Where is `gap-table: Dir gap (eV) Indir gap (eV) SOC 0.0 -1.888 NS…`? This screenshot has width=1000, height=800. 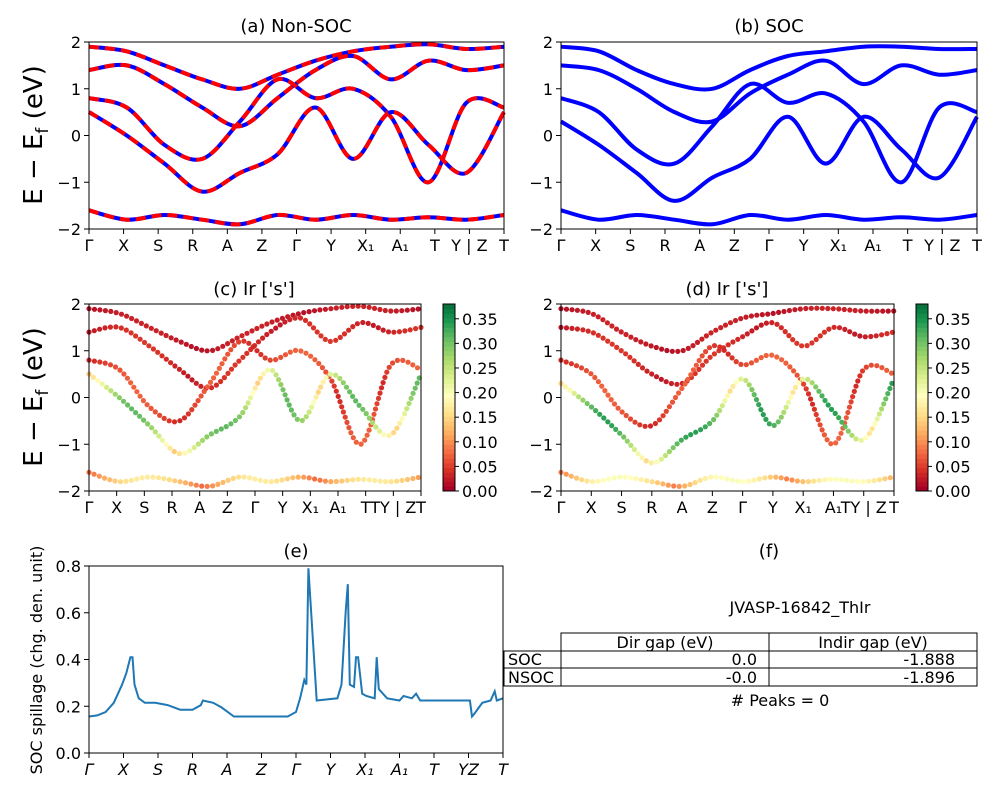 gap-table: Dir gap (eV) Indir gap (eV) SOC 0.0 -1.888 NS… is located at coordinates (740, 659).